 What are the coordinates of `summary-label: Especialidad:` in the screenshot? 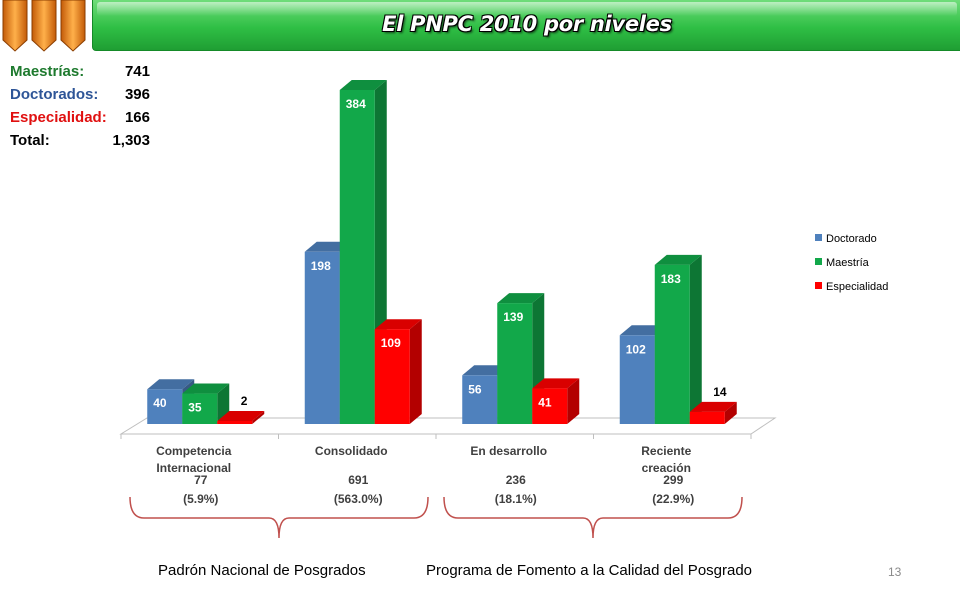 It's located at (58, 117).